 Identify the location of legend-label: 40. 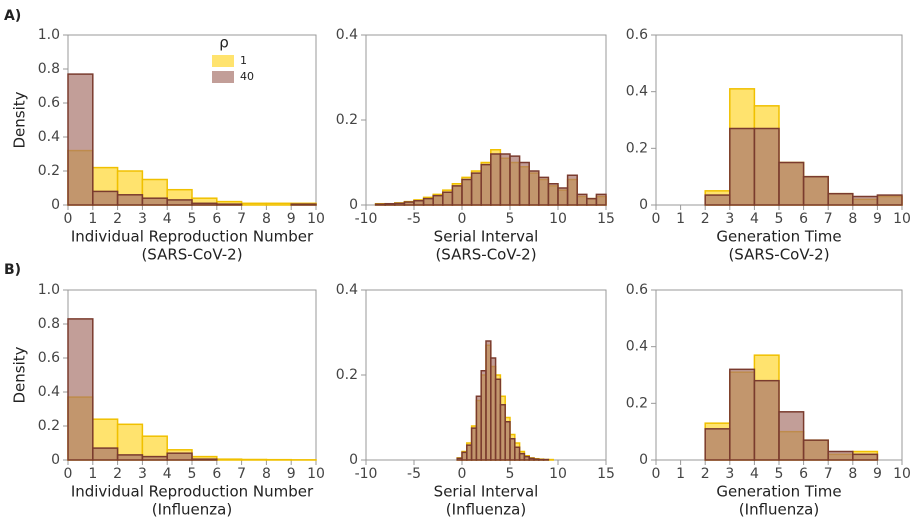
(247, 76).